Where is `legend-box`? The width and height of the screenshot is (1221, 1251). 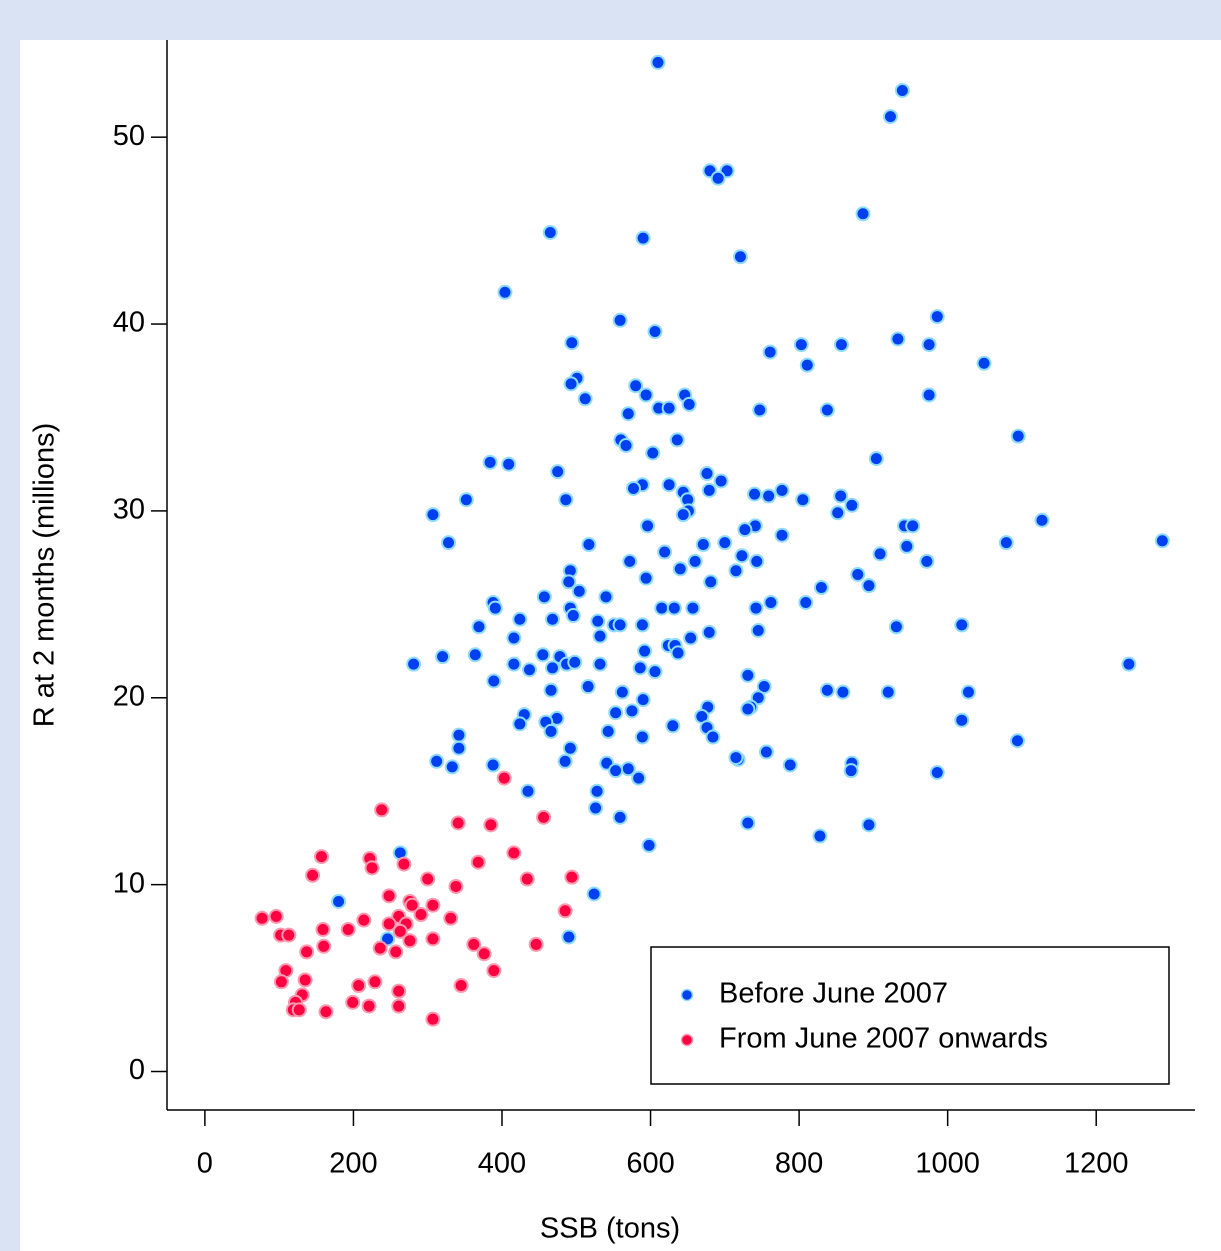
legend-box is located at coordinates (910, 1015).